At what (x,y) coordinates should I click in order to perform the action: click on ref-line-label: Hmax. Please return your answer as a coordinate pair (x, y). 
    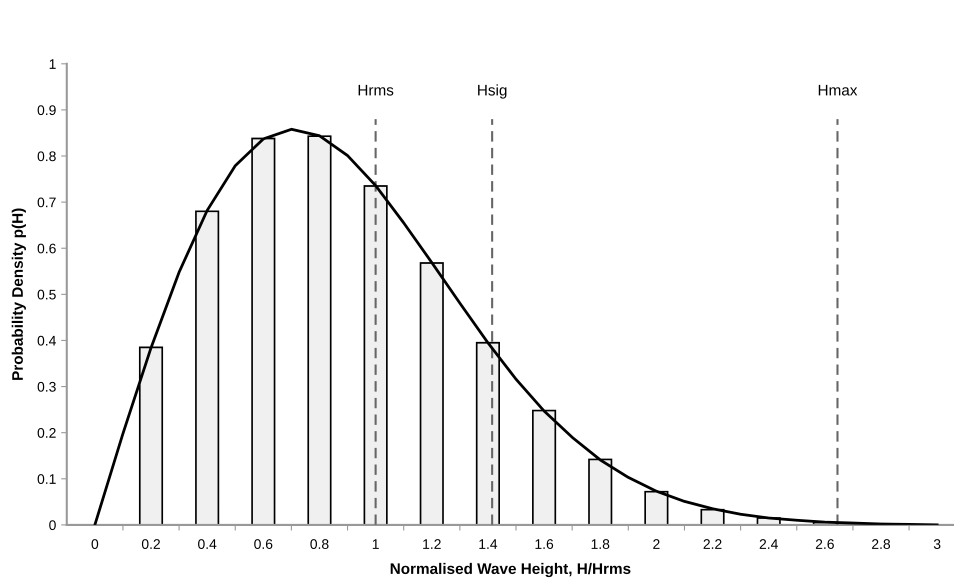
    Looking at the image, I should click on (838, 90).